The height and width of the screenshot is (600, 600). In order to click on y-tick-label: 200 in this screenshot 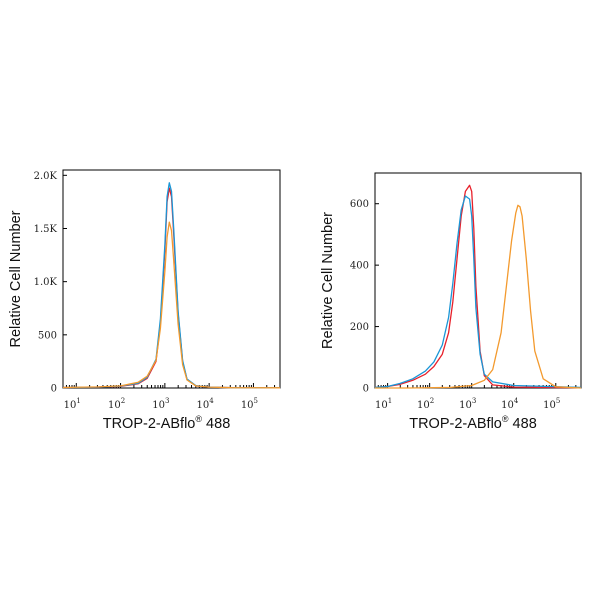, I will do `click(359, 327)`.